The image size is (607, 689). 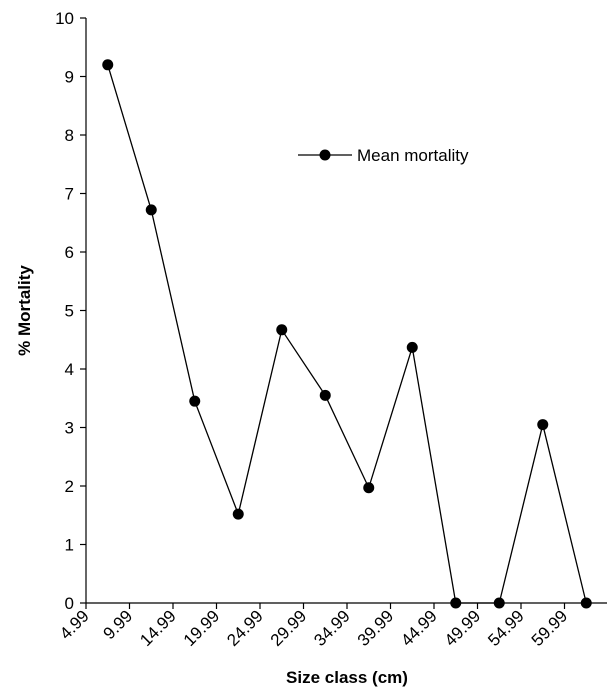 I want to click on x-tick-label: 19.99, so click(x=202, y=628).